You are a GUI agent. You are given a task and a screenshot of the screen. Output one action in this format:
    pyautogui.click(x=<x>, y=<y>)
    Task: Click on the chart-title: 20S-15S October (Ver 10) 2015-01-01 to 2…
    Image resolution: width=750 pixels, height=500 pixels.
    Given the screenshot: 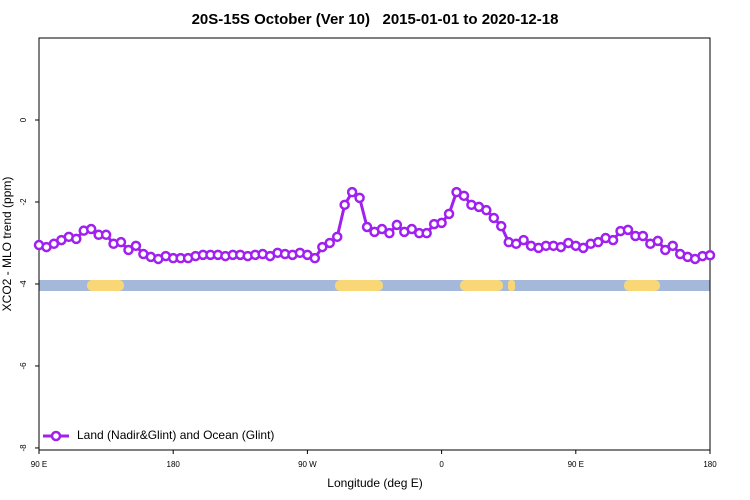 What is the action you would take?
    pyautogui.click(x=375, y=19)
    